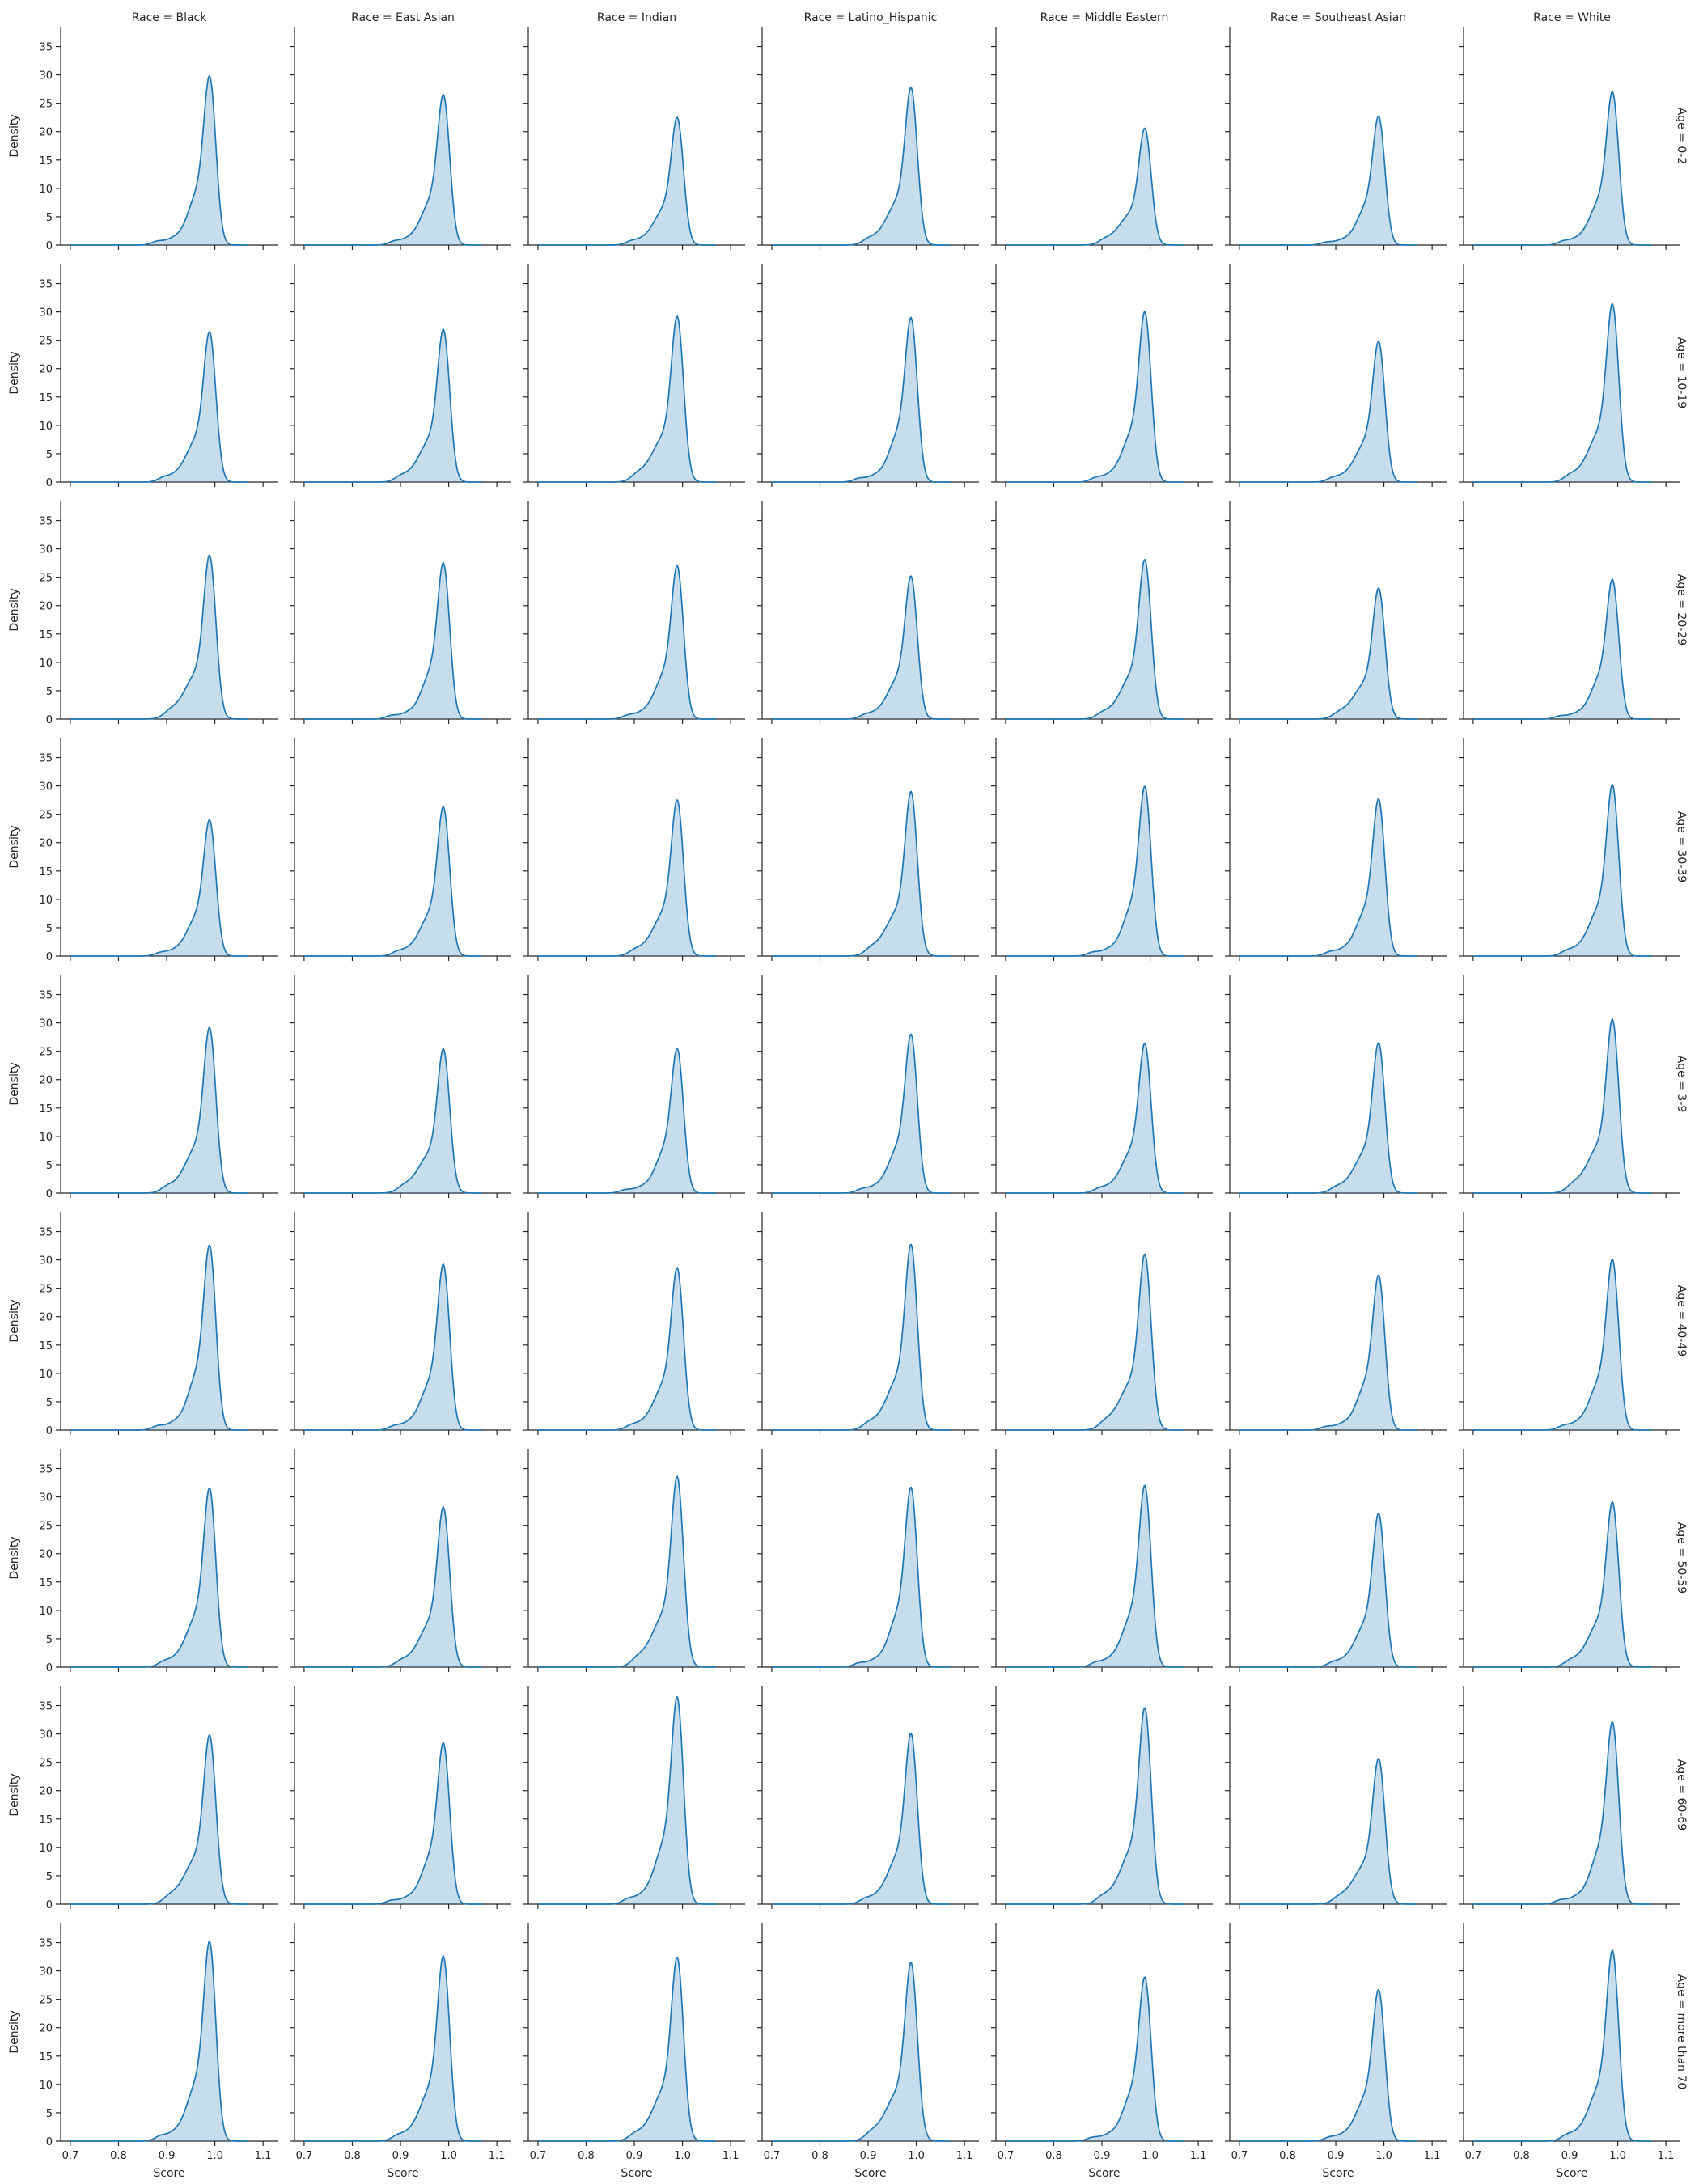  What do you see at coordinates (1681, 2032) in the screenshot?
I see `row-facet-title: Age = more than 70` at bounding box center [1681, 2032].